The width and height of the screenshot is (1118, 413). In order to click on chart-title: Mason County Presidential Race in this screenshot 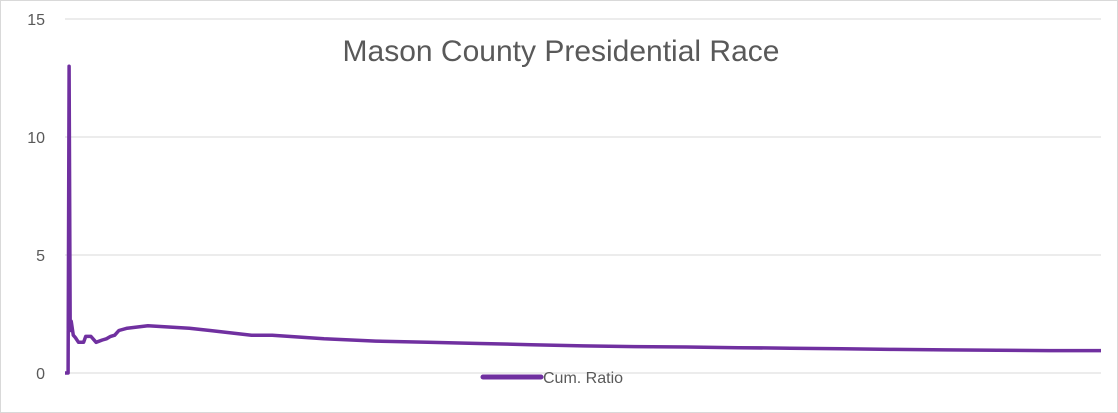, I will do `click(561, 51)`.